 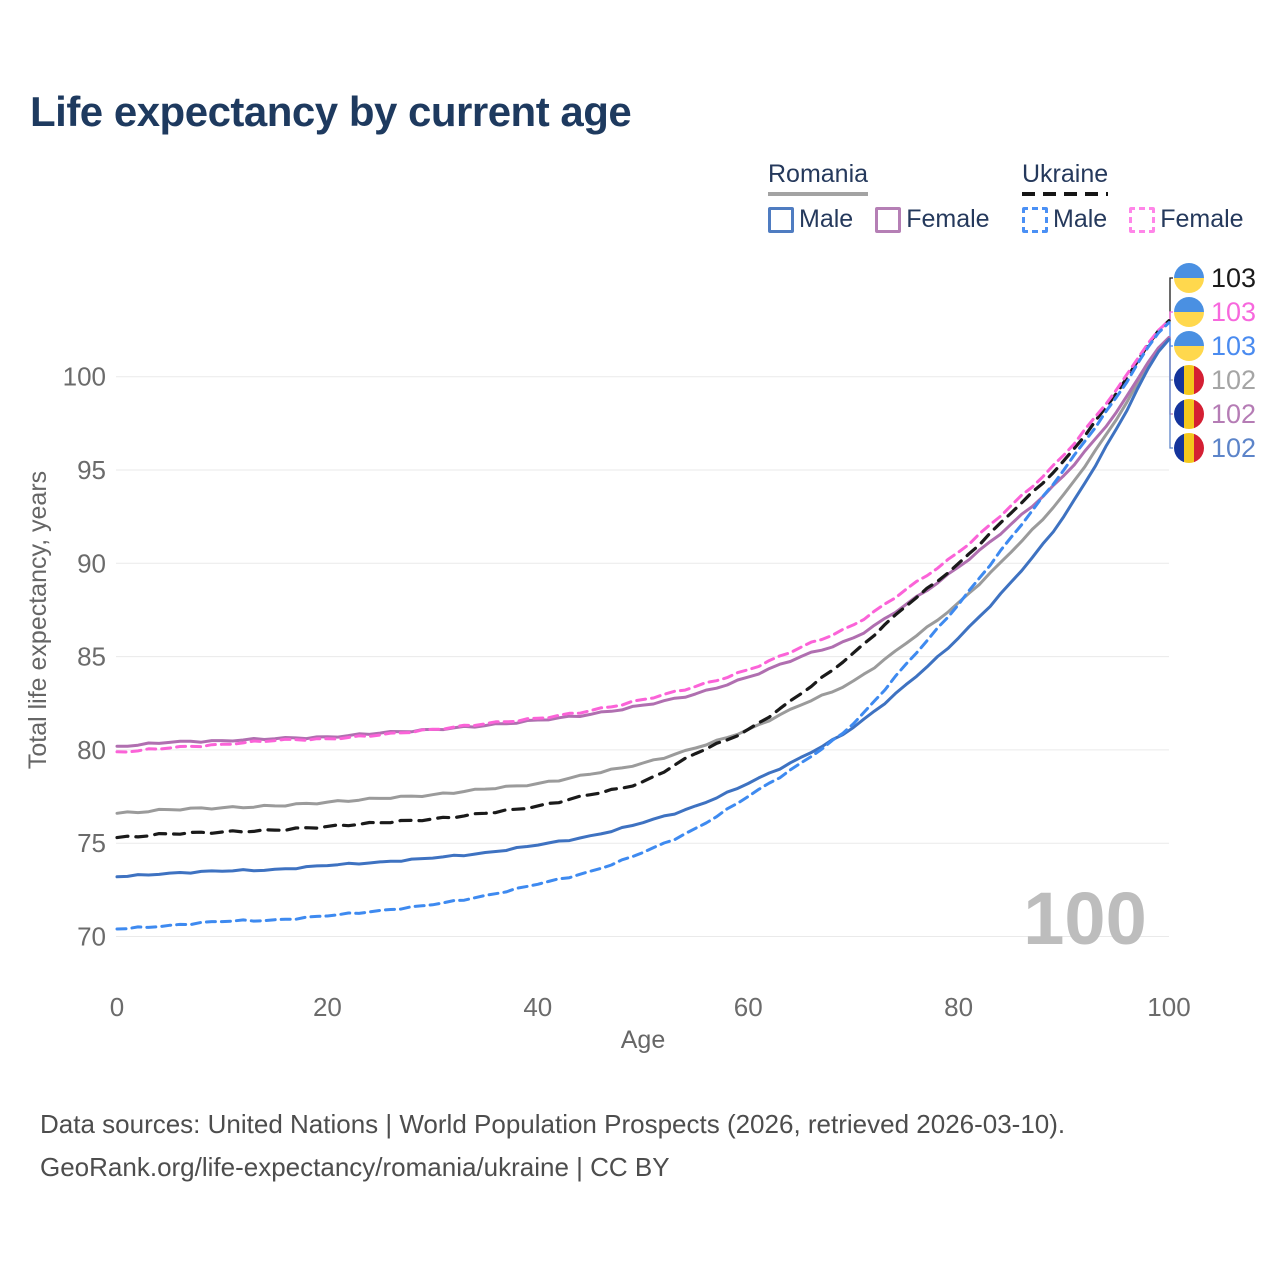 I want to click on x-tick-label: 100, so click(x=1168, y=1007).